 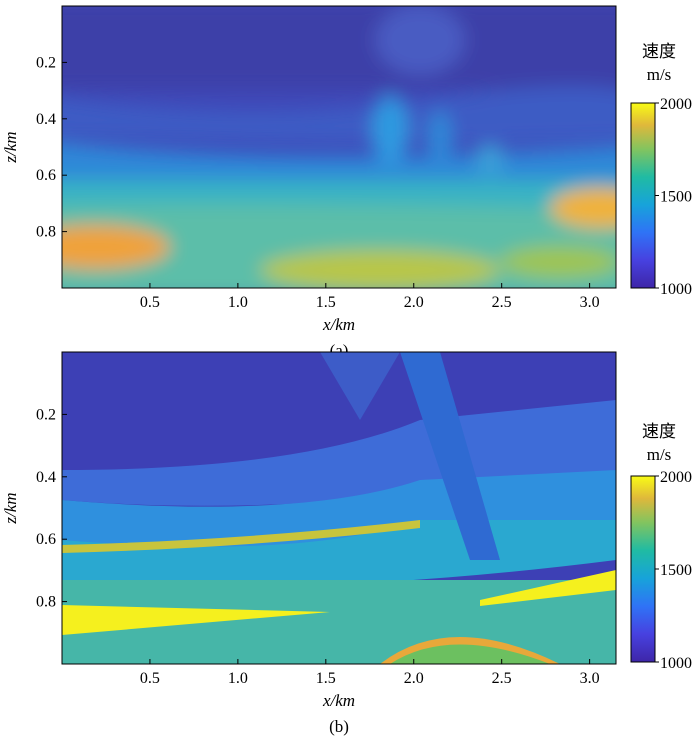 What do you see at coordinates (643, 195) in the screenshot?
I see `colorbar-a` at bounding box center [643, 195].